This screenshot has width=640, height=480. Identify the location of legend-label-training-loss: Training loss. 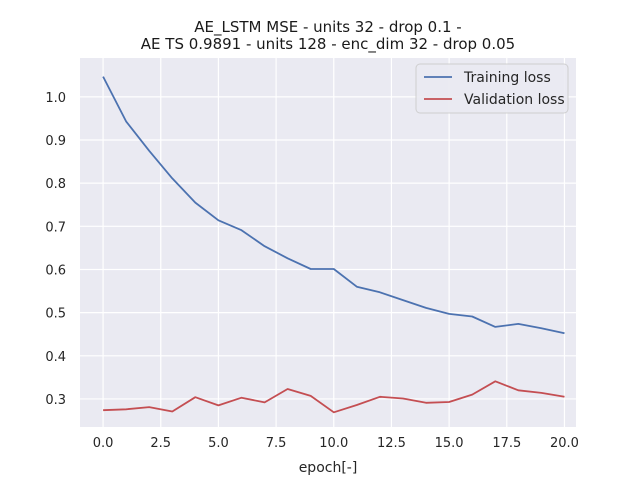
(507, 78).